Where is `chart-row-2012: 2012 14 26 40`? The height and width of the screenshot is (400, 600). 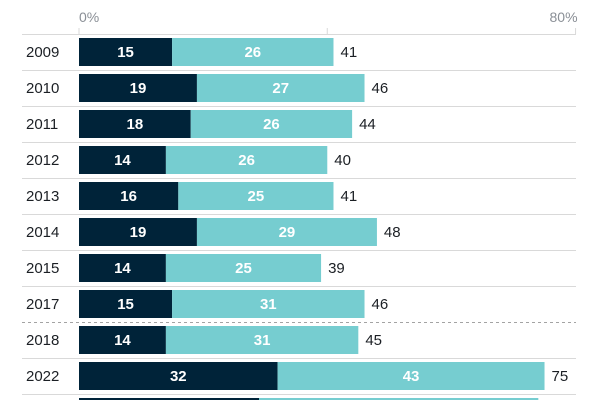 chart-row-2012: 2012 14 26 40 is located at coordinates (299, 162).